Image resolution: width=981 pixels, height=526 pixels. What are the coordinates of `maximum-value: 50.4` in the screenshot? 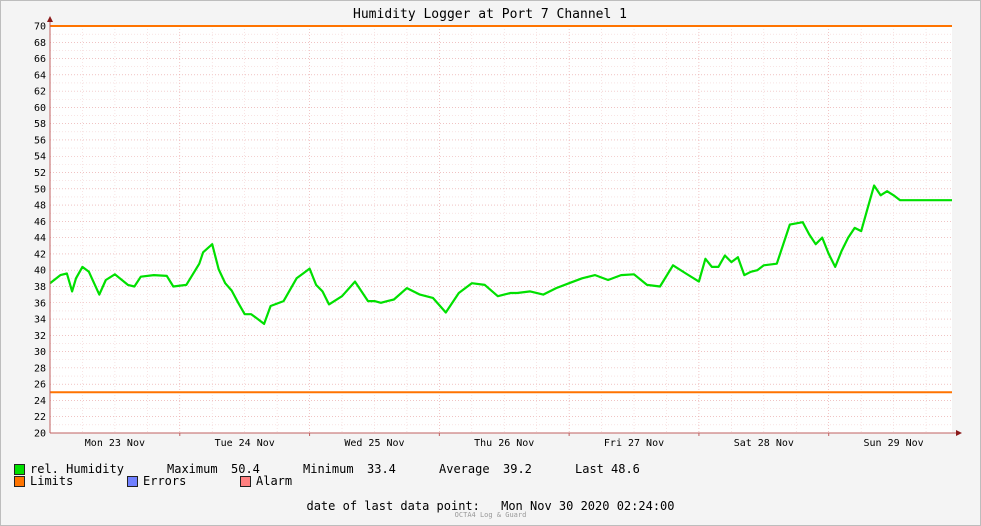 It's located at (245, 469).